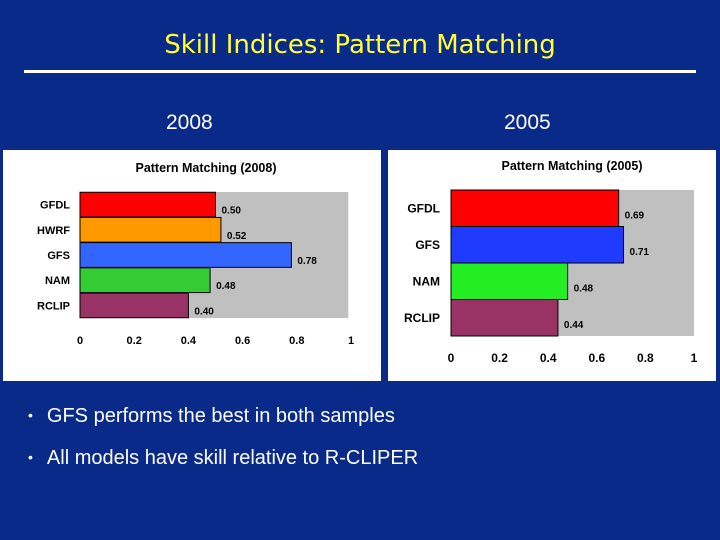  I want to click on data-label: 0.44, so click(574, 325).